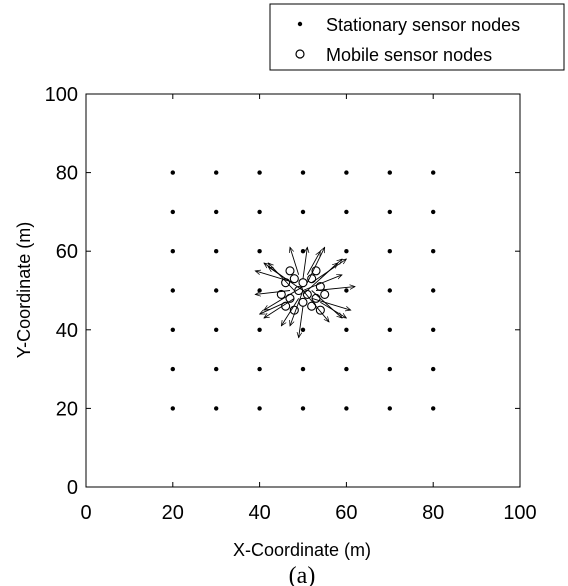  I want to click on y-tick-label: 20, so click(67, 409).